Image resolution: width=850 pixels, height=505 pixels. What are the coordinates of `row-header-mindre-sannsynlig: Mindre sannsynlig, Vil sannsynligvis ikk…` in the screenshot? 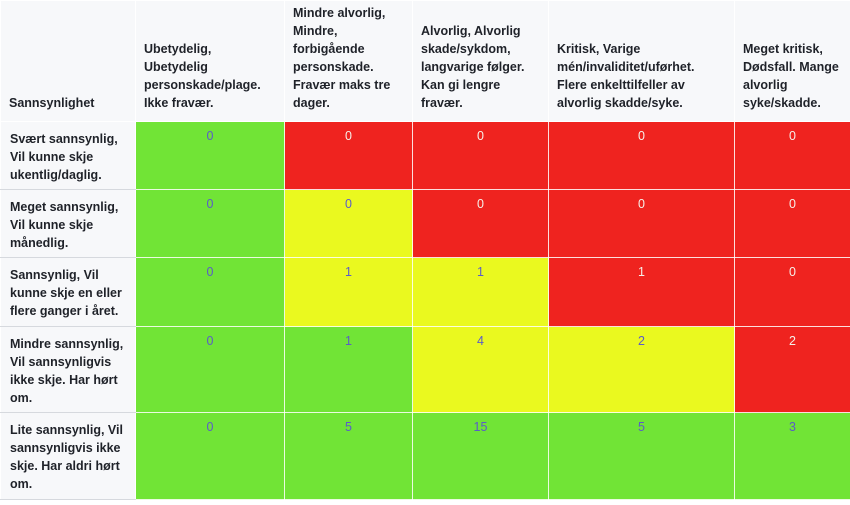 It's located at (68, 369).